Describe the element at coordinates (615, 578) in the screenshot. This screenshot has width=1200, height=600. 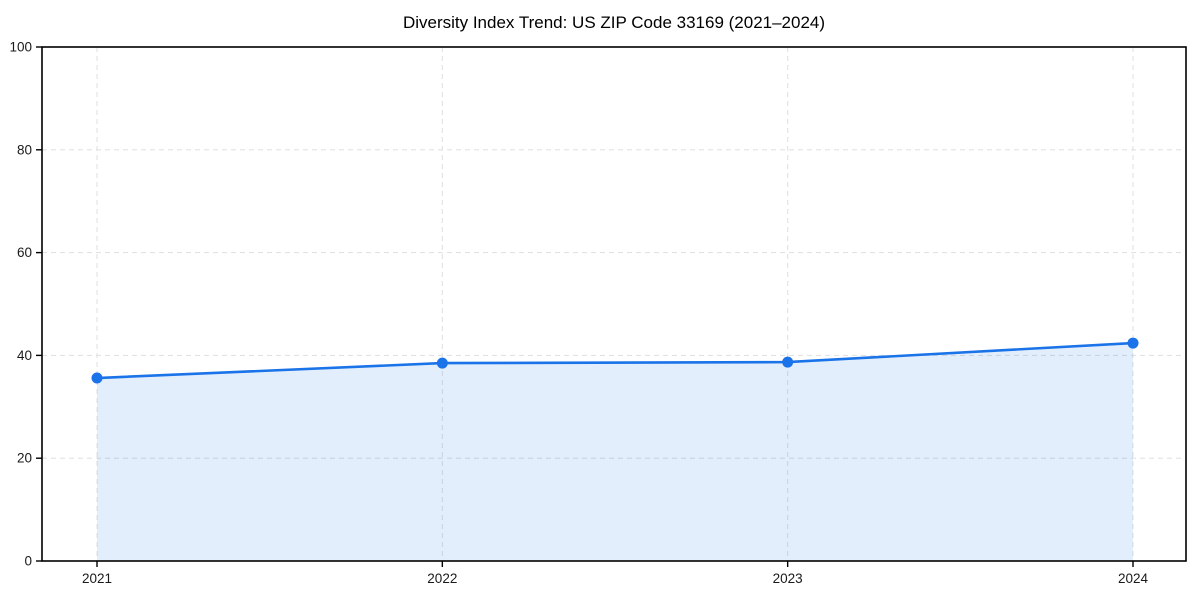
I see `x-axis-labels: 2021 2022 2023 2024` at that location.